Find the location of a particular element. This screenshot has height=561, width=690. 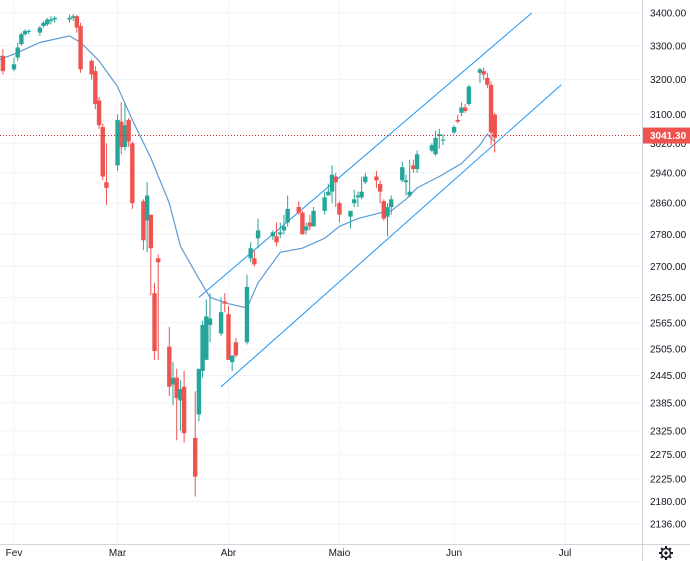

y-tick-label: 2940.00 is located at coordinates (668, 173).